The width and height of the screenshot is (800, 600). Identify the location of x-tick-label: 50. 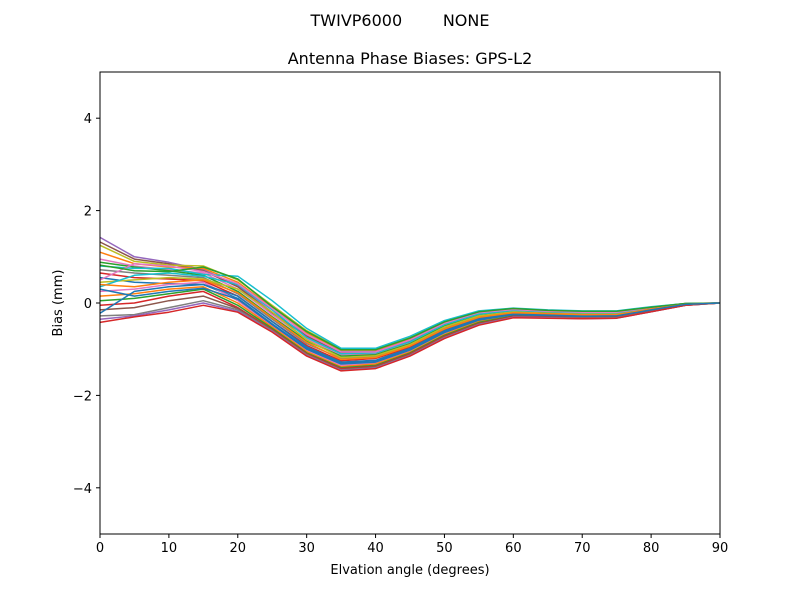
(444, 548).